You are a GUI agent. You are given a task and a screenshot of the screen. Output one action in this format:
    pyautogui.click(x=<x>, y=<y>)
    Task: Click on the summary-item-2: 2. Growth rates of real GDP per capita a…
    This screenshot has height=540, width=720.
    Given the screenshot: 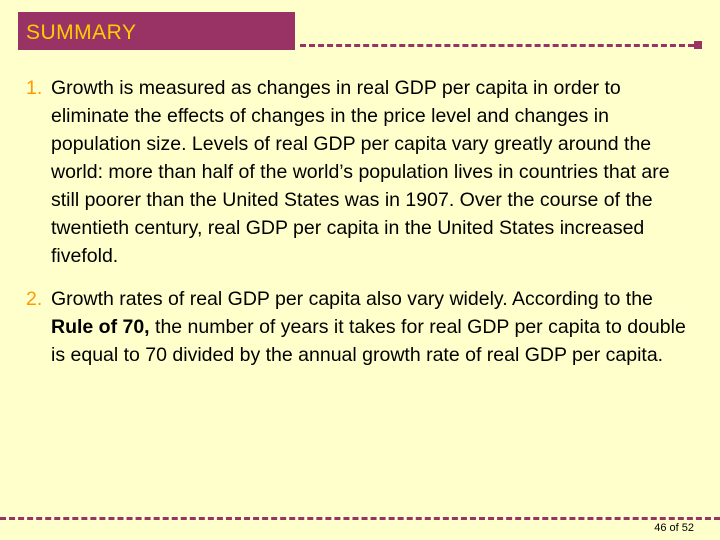 What is the action you would take?
    pyautogui.click(x=361, y=327)
    